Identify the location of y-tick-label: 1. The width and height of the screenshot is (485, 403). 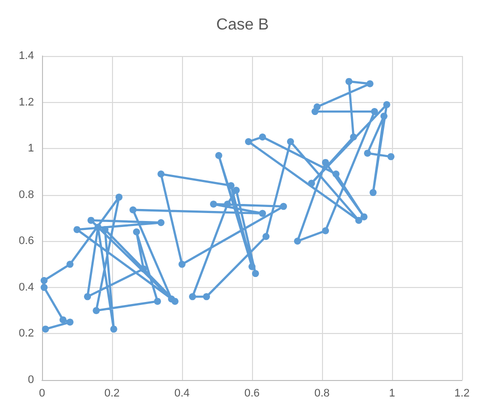
(31, 148).